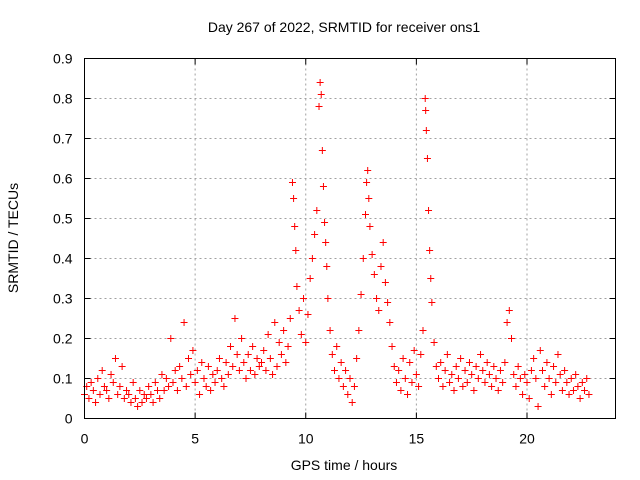 This screenshot has height=480, width=640. I want to click on x-tick-label: 20, so click(527, 439).